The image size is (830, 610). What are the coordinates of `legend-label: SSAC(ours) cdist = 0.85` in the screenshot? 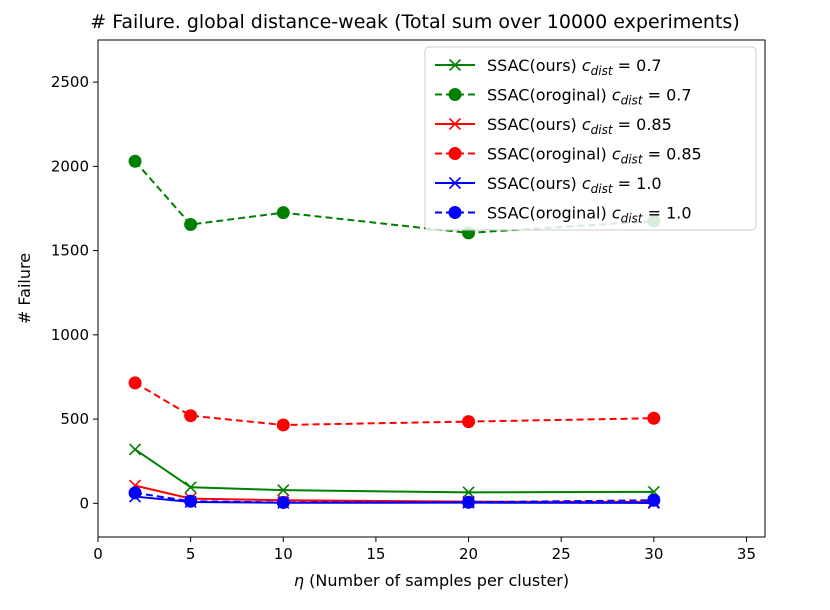 It's located at (579, 126).